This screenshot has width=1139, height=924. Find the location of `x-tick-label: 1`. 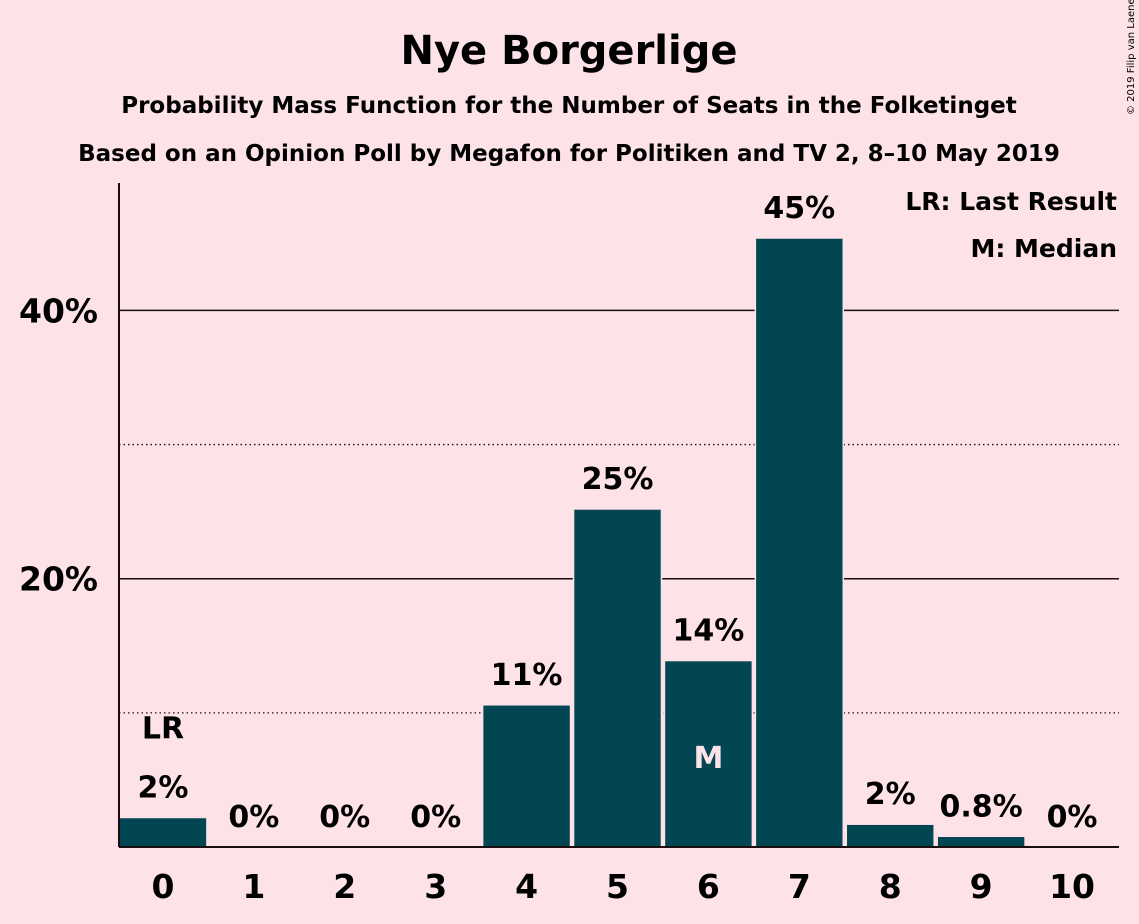

x-tick-label: 1 is located at coordinates (253, 886).